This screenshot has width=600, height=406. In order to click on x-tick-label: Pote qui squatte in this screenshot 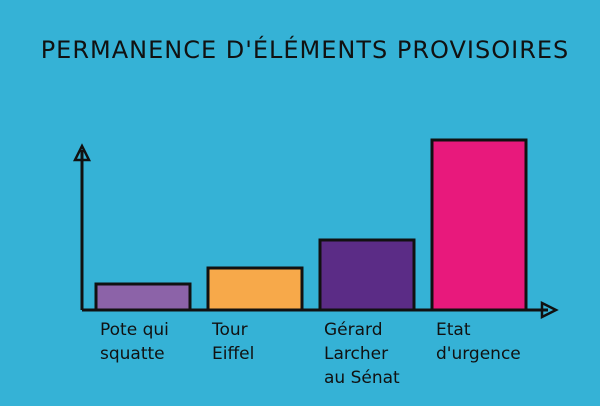, I will do `click(134, 342)`.